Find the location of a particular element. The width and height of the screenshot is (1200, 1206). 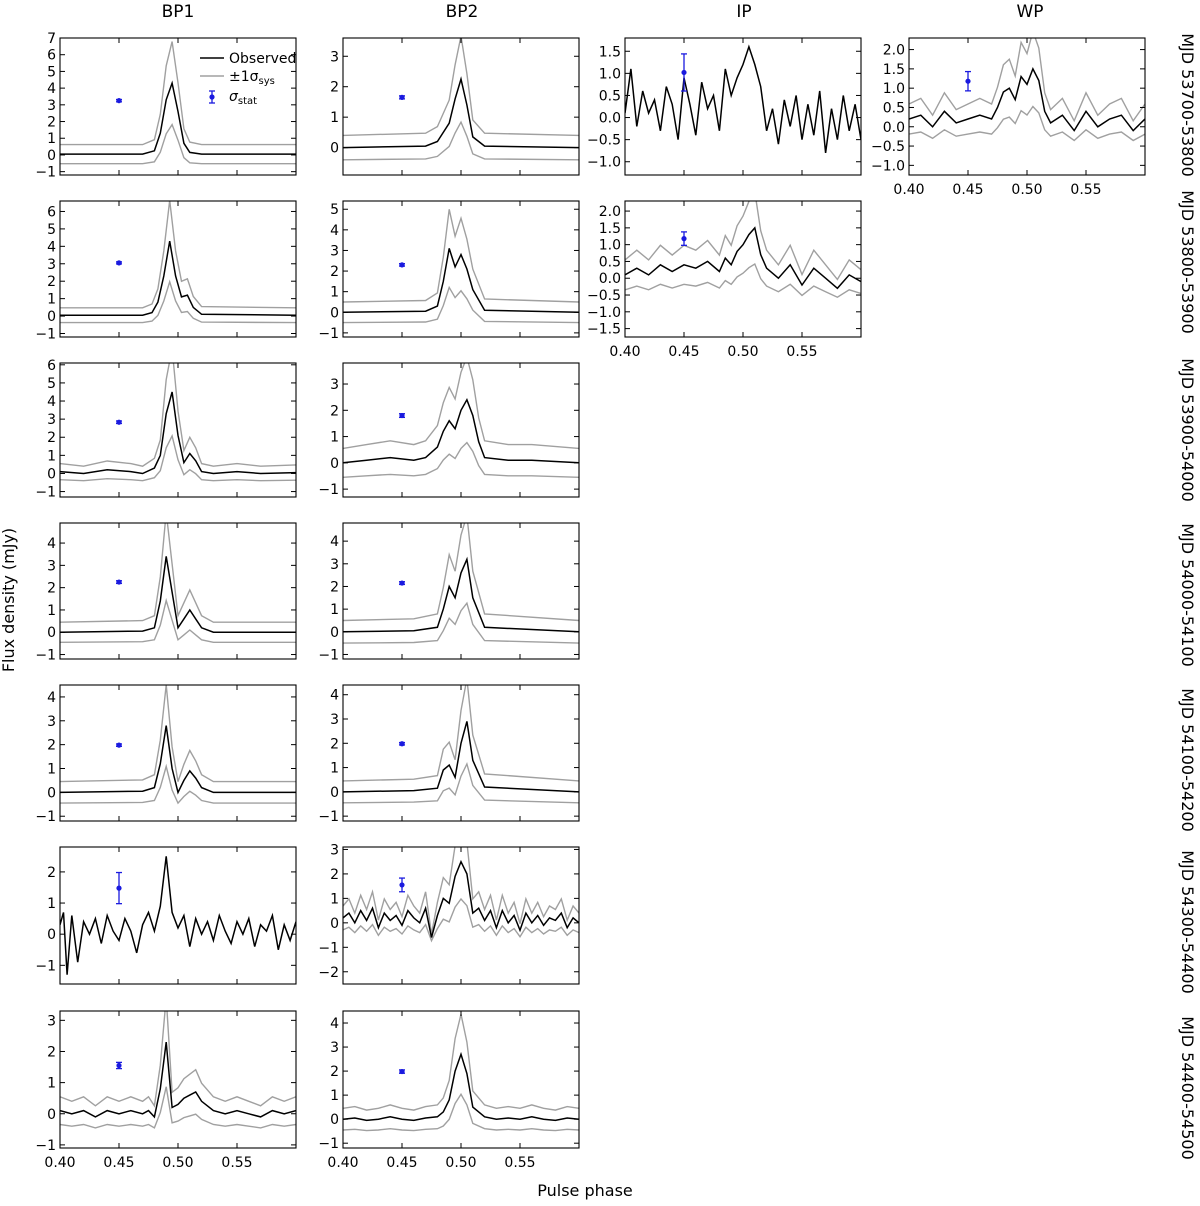

x-tick-label: 0.40 is located at coordinates (59, 1163).